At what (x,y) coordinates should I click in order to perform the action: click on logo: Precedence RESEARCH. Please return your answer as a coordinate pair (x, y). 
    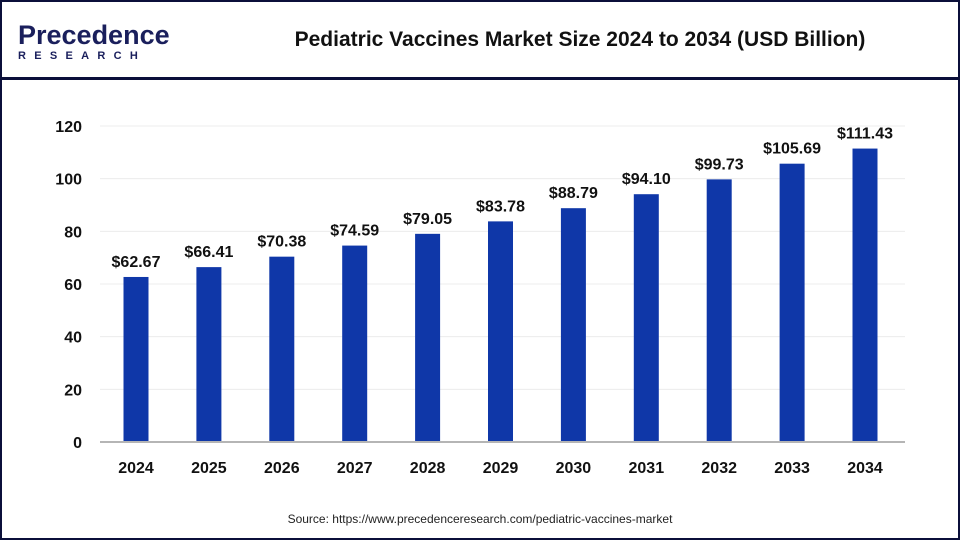
    Looking at the image, I should click on (94, 41).